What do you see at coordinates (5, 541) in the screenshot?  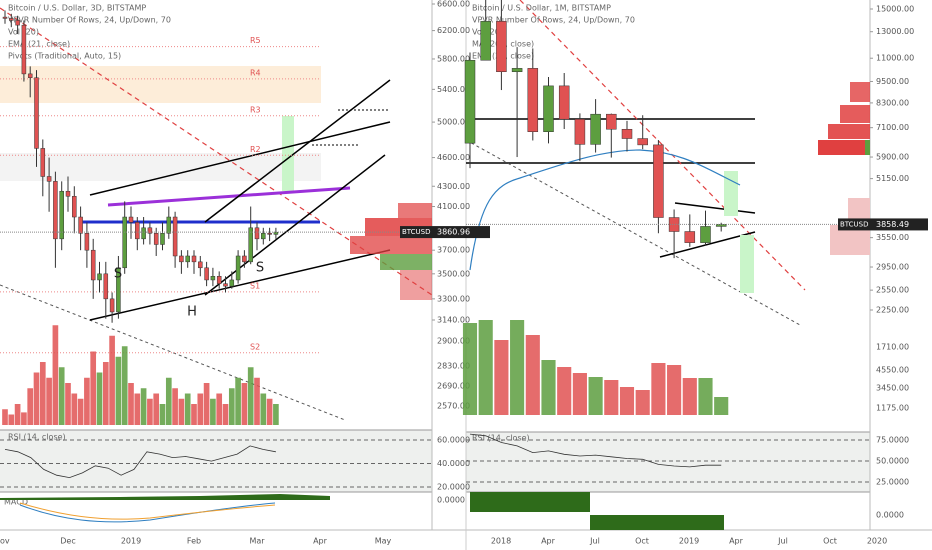 I see `x-tick-label: ov` at bounding box center [5, 541].